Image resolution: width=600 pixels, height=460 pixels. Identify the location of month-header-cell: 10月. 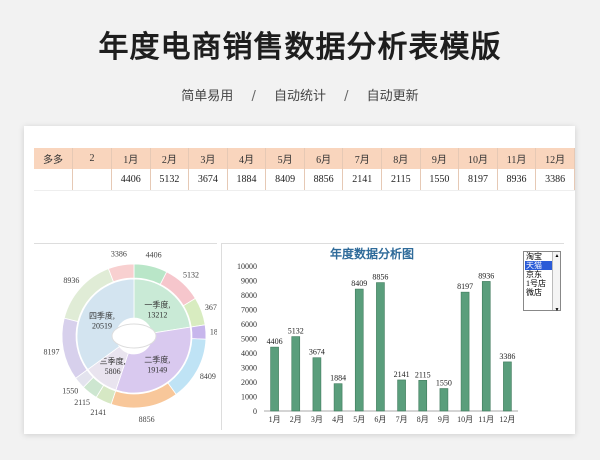
(478, 158).